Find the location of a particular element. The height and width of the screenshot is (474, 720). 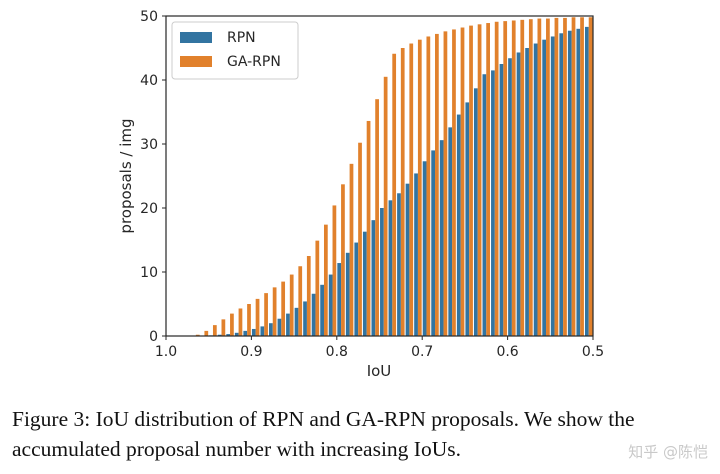

y-axis-label: proposals / img is located at coordinates (126, 175).